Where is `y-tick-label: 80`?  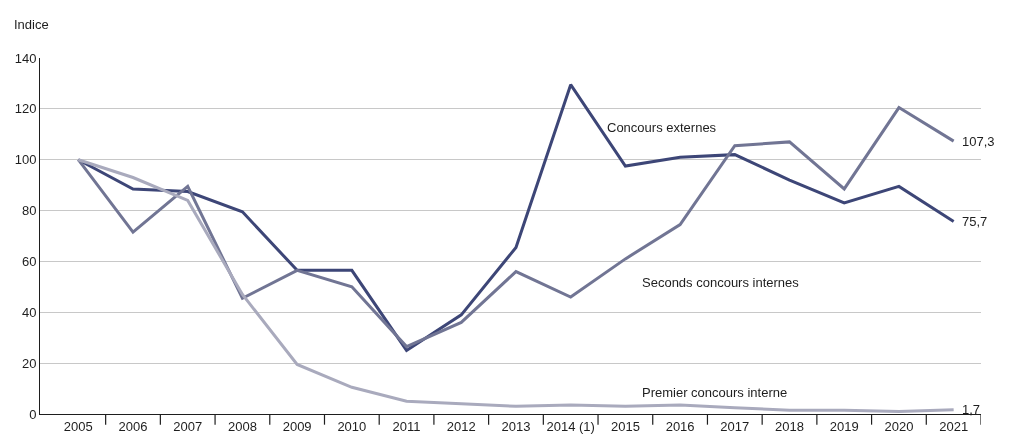
y-tick-label: 80 is located at coordinates (29, 211).